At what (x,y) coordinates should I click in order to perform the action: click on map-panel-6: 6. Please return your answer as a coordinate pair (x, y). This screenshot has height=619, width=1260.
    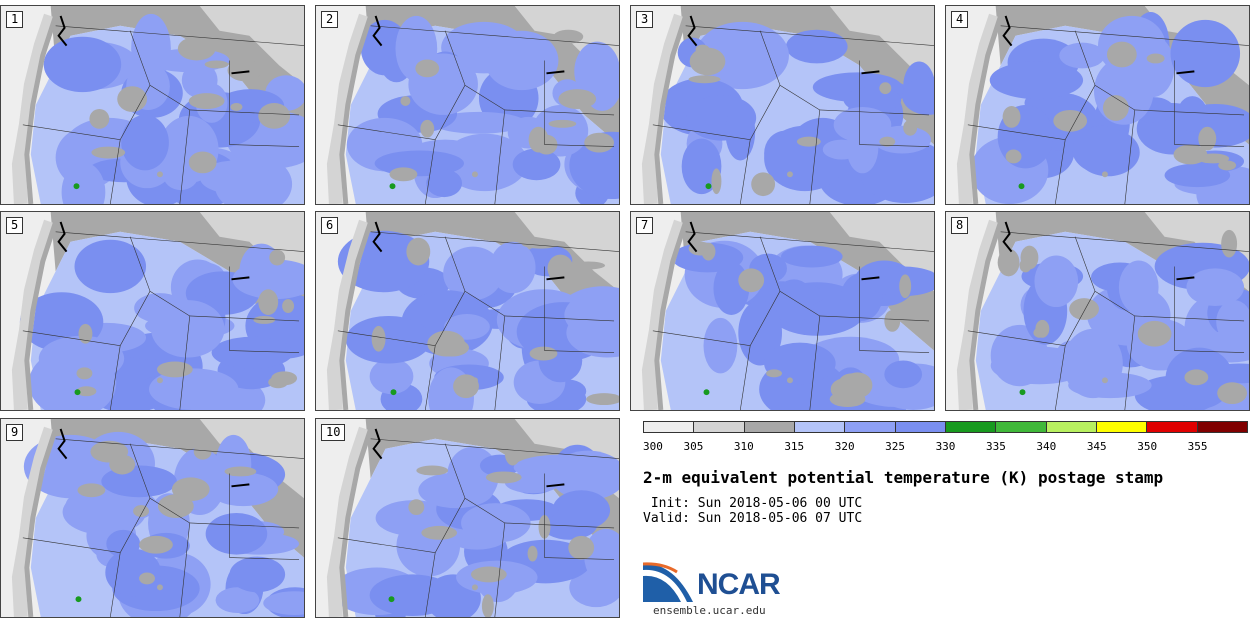
    Looking at the image, I should click on (467, 311).